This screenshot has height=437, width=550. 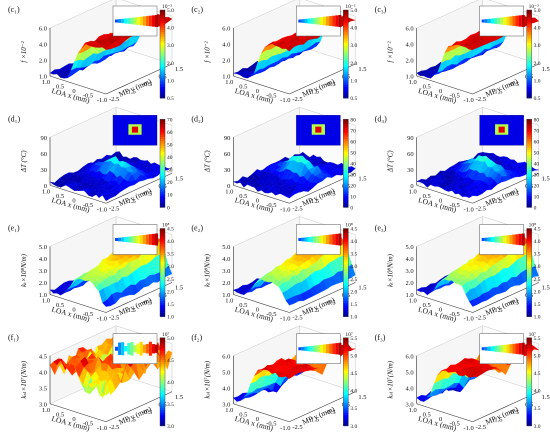 I want to click on colorbar: 10⁻²5.0 4.0 3.0 2.0 1.0 0.5, so click(x=350, y=53).